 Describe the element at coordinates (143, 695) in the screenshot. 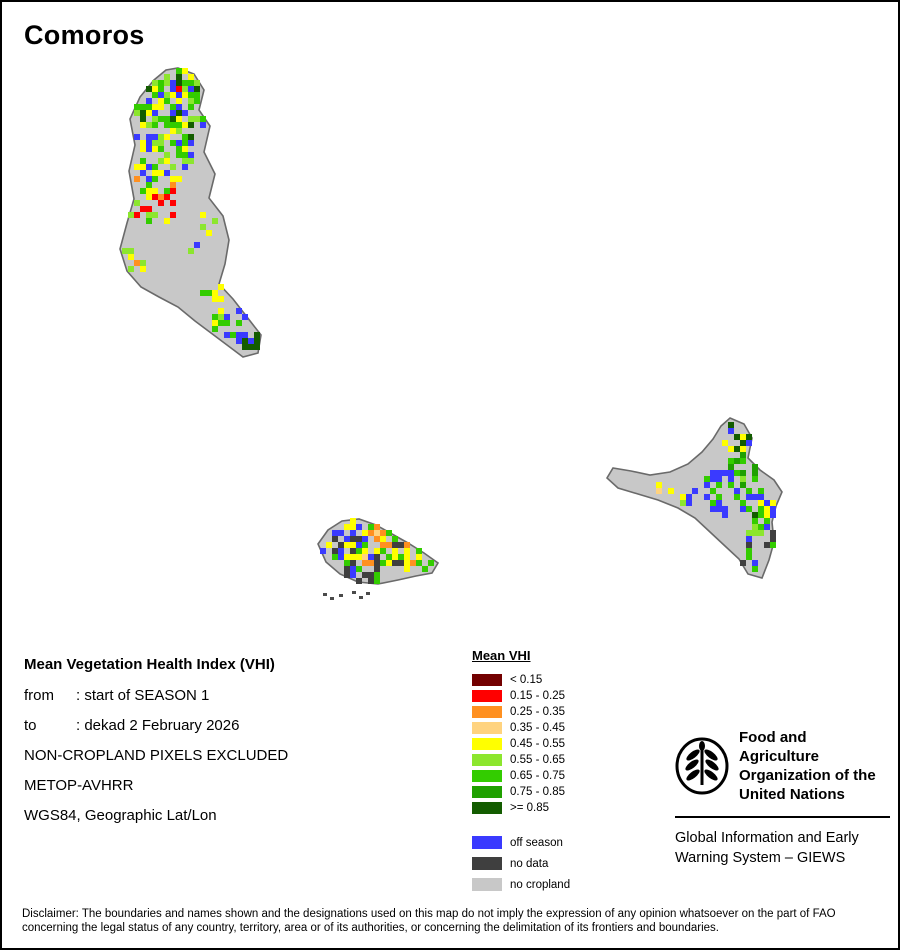

I see `info-value-from: : start of SEASON 1` at that location.